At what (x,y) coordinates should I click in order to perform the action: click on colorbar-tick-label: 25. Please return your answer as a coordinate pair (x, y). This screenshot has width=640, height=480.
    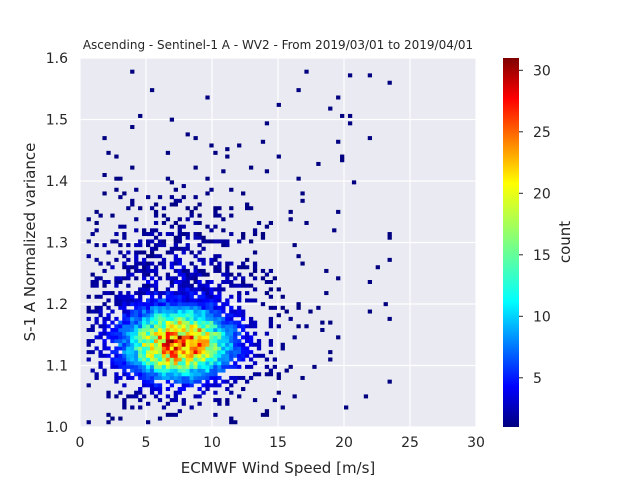
    Looking at the image, I should click on (542, 133).